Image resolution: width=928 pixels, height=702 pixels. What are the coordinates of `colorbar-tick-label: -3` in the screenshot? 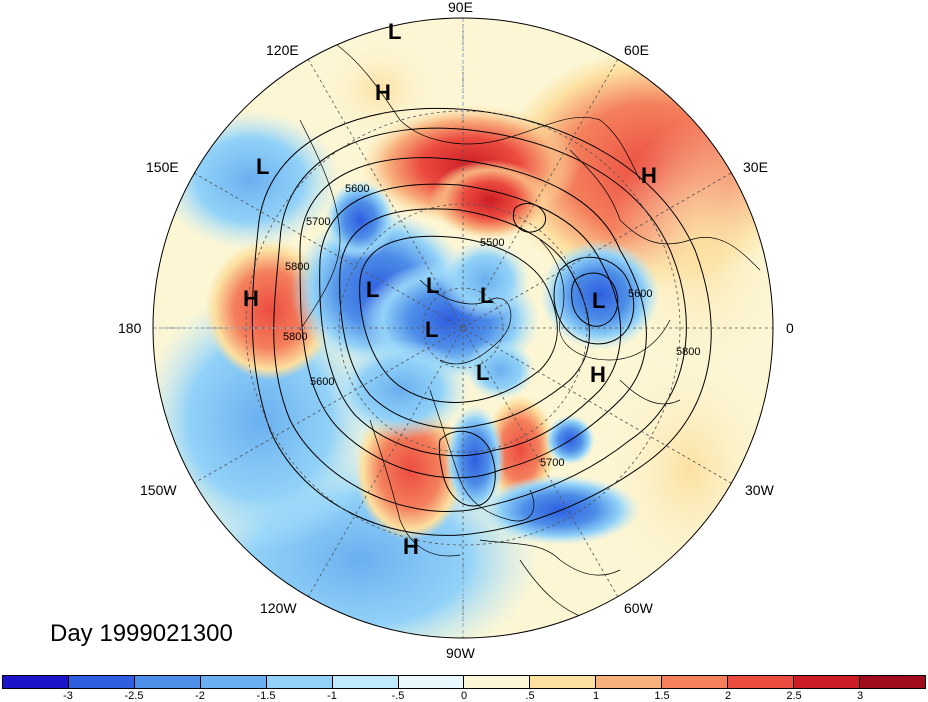 It's located at (68, 696).